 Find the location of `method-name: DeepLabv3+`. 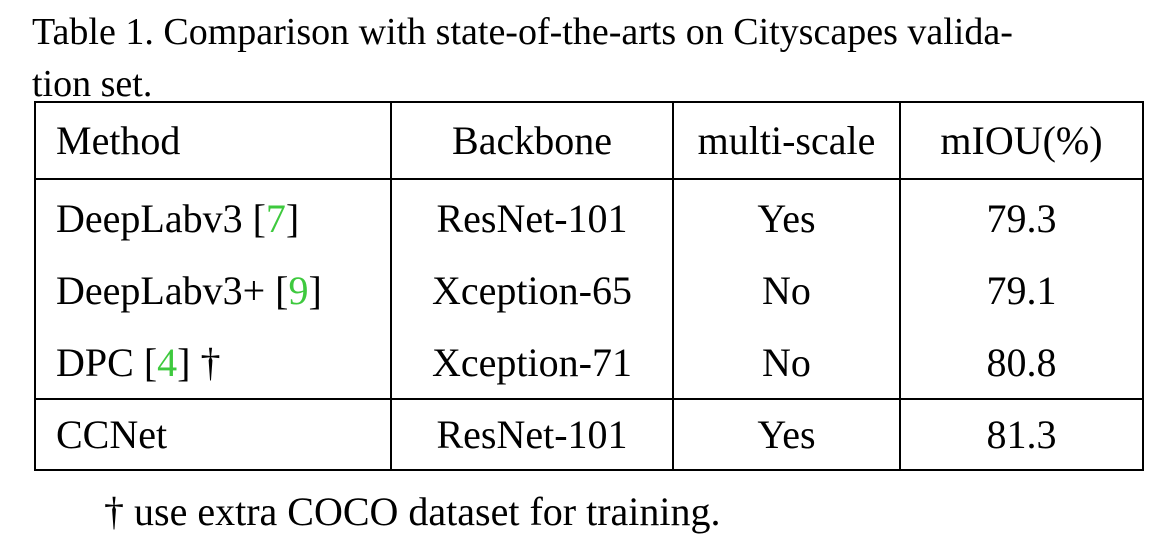

method-name: DeepLabv3+ is located at coordinates (161, 290).